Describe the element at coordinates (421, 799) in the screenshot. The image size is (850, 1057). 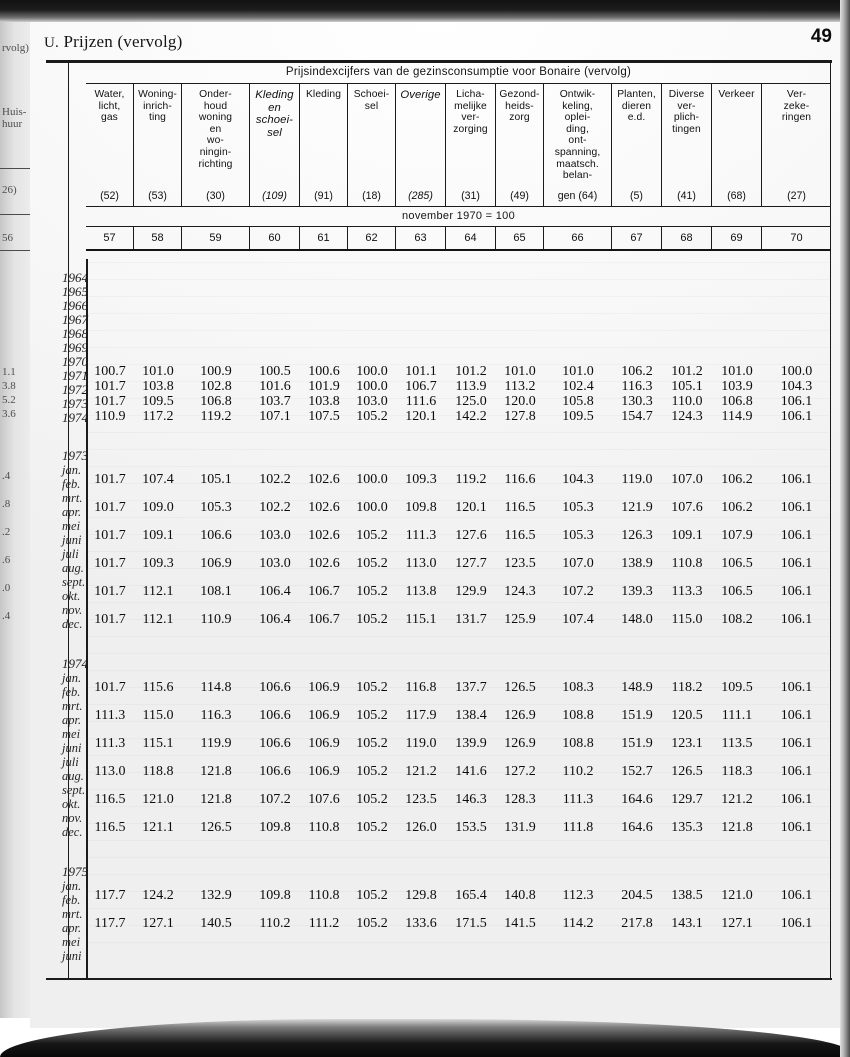
I see `table-cell: 123.5` at that location.